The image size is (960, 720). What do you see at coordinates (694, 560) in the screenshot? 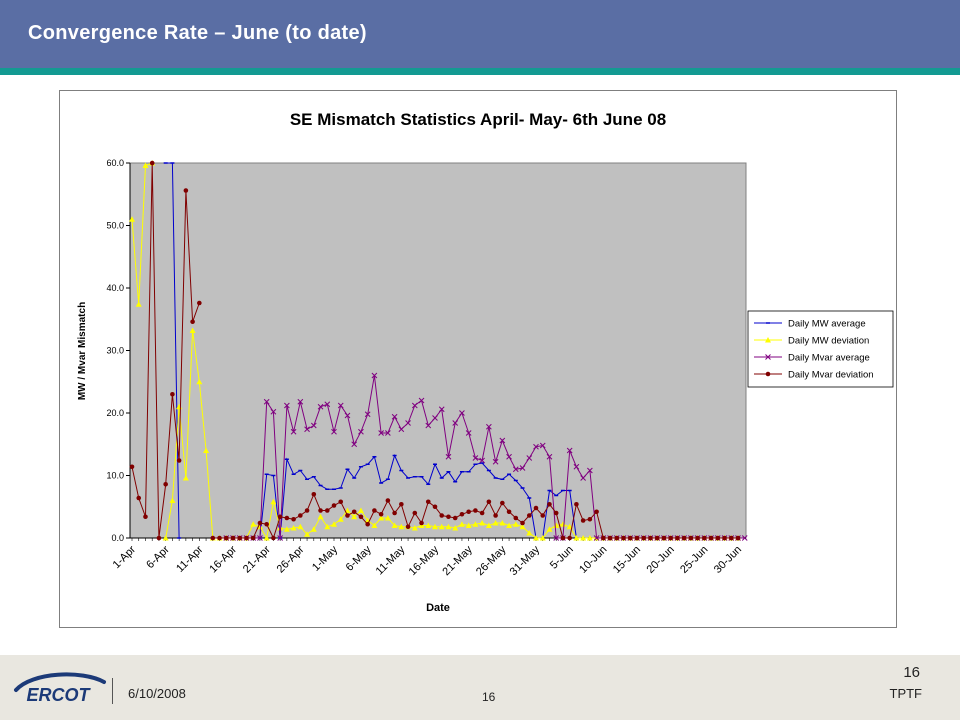
I see `x-tick-label: 25-Jun` at bounding box center [694, 560].